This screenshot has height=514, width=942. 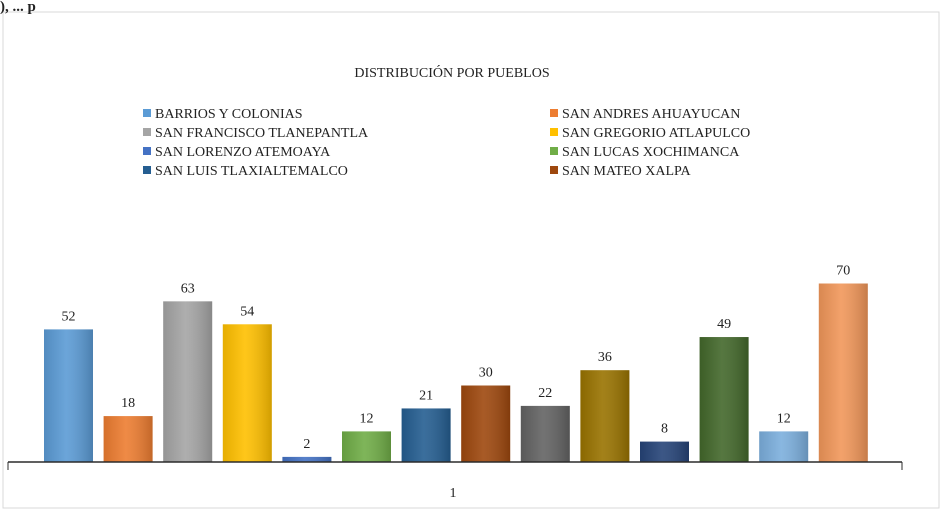 What do you see at coordinates (455, 465) in the screenshot?
I see `x-axis` at bounding box center [455, 465].